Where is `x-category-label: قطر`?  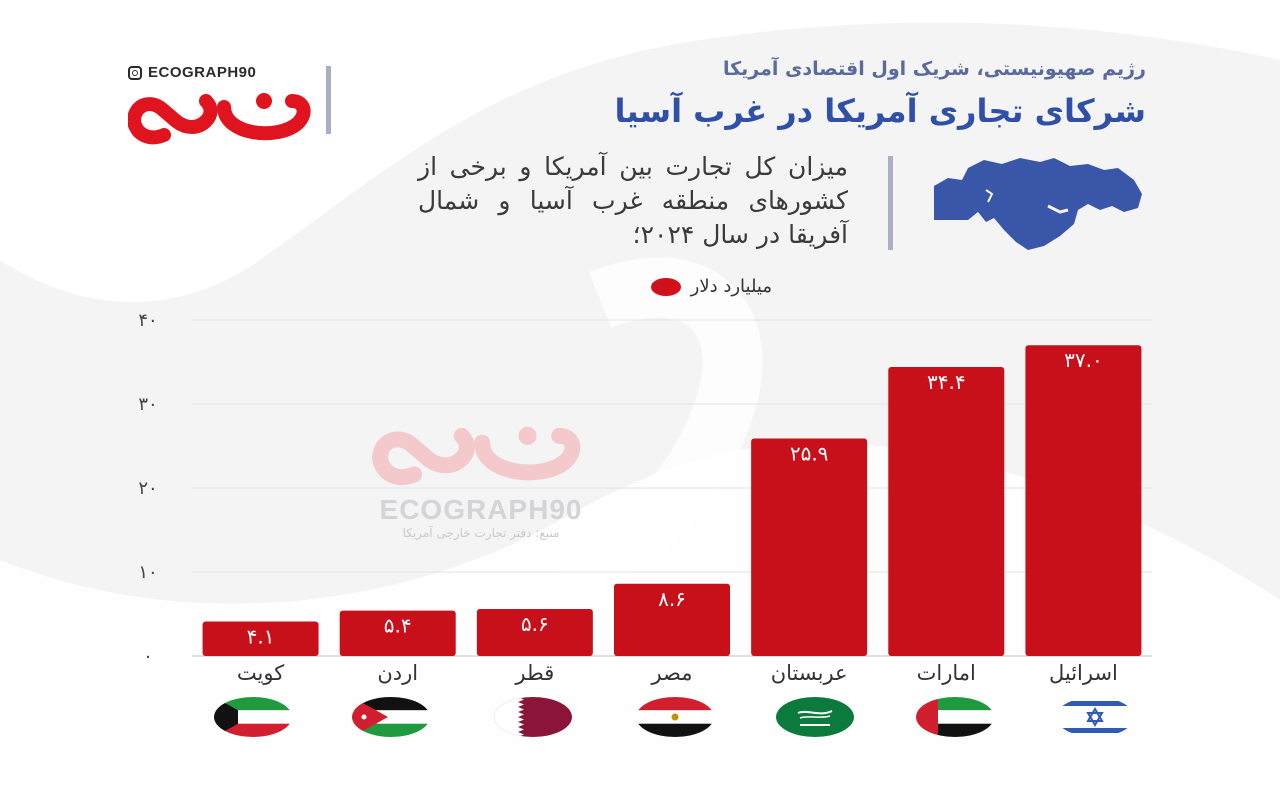 x-category-label: قطر is located at coordinates (534, 673).